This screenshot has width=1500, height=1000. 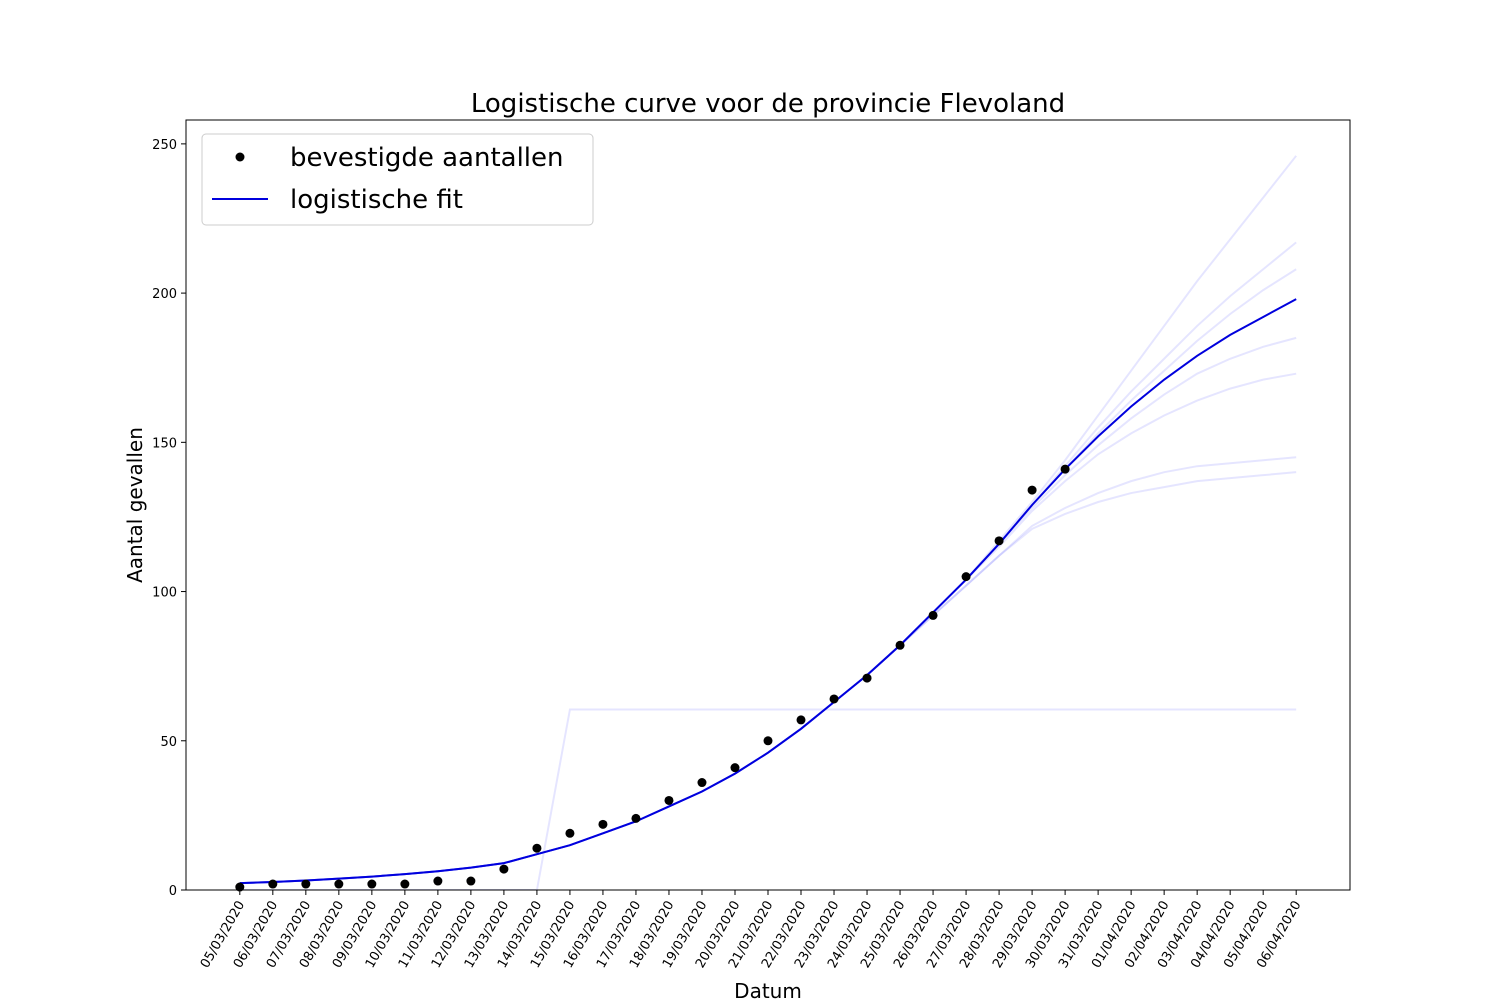 I want to click on y-tick-label: 150, so click(x=164, y=443).